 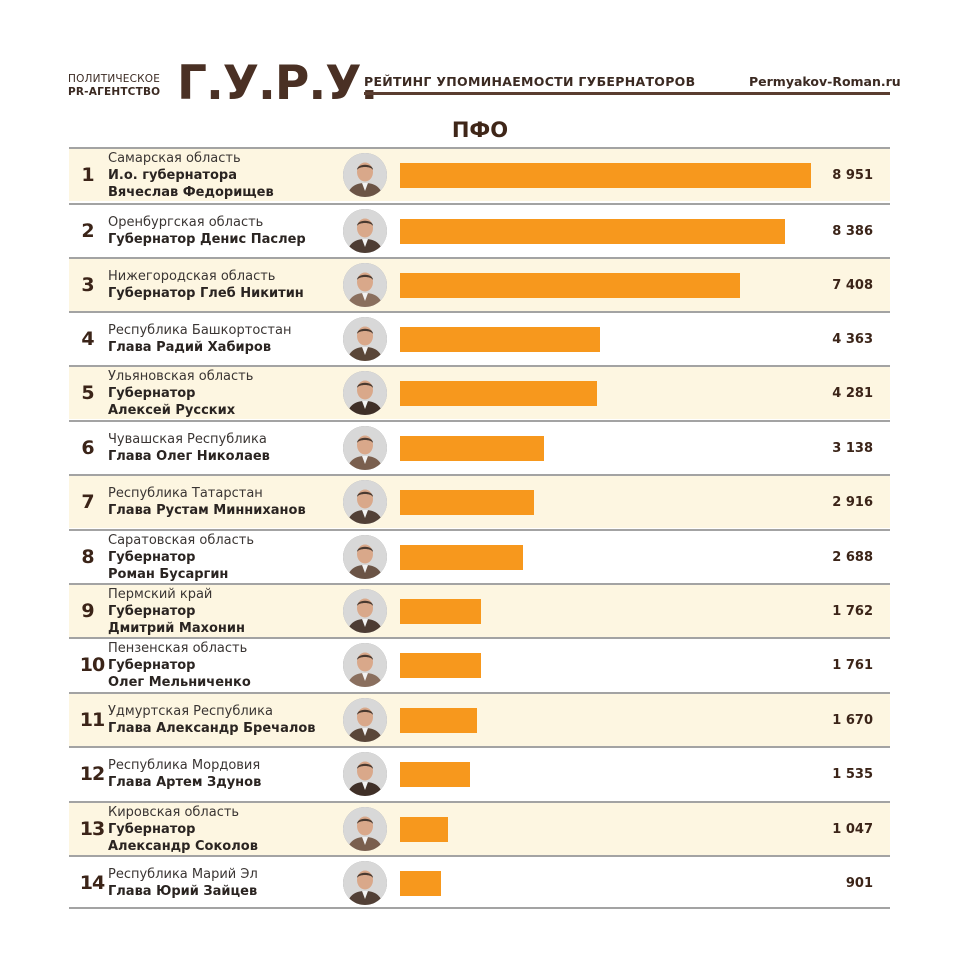 I want to click on header-divider, so click(x=627, y=93).